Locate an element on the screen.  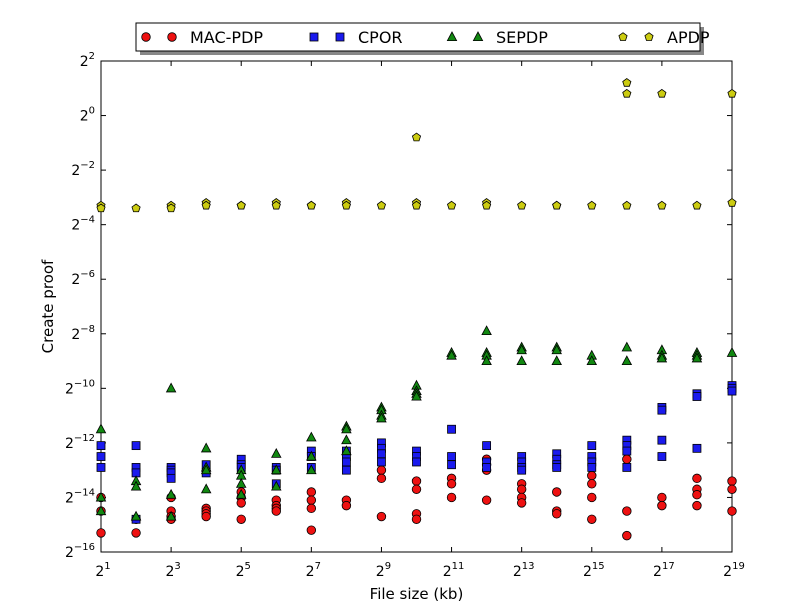
x-tick-label: 219 is located at coordinates (734, 570).